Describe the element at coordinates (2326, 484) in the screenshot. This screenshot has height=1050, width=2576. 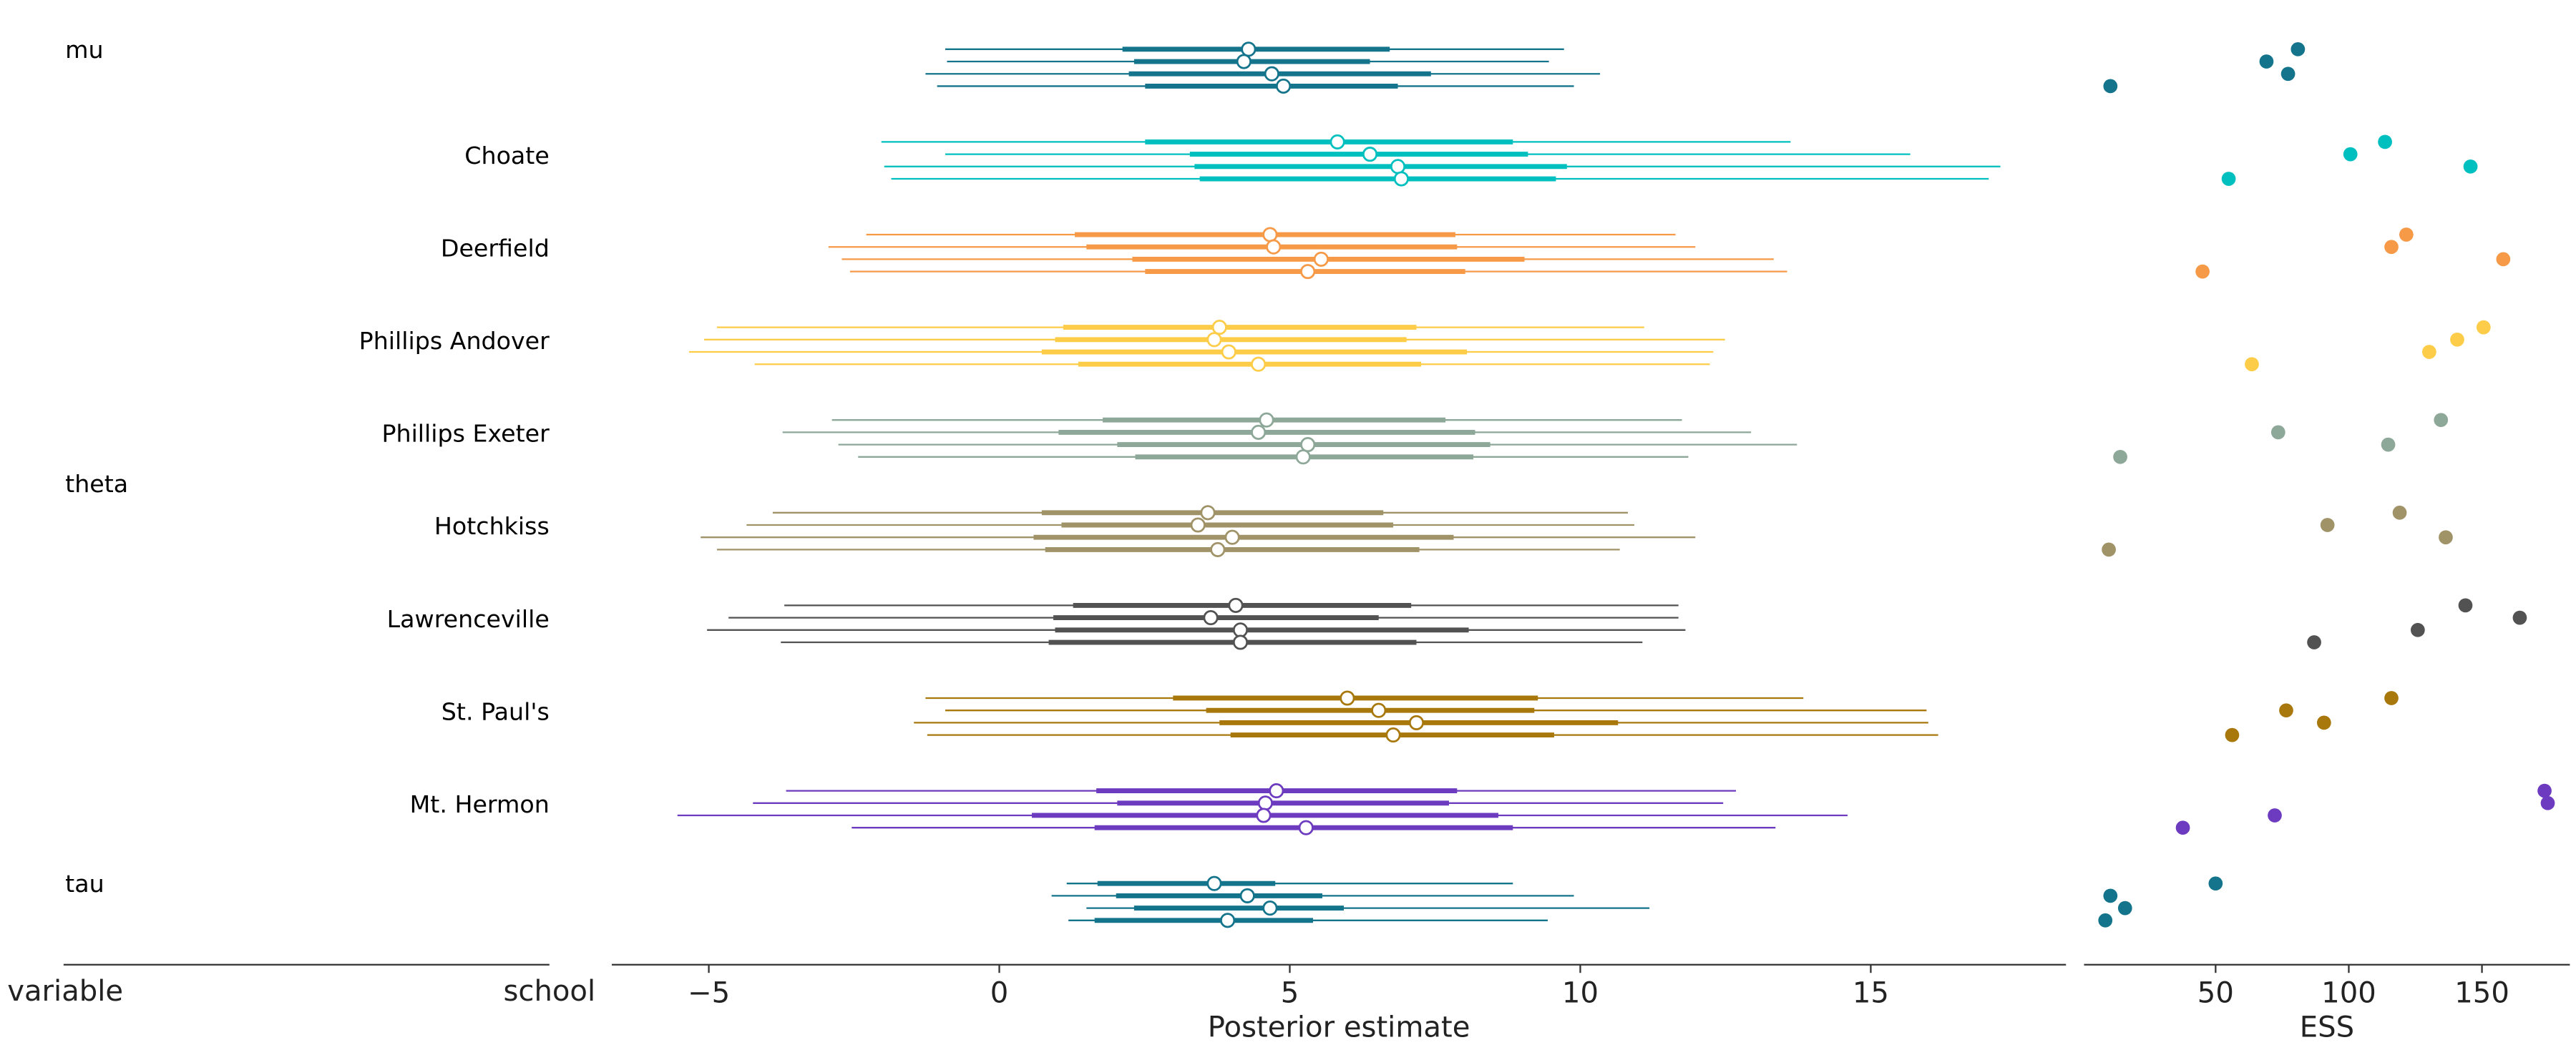
I see `ess-panel` at that location.